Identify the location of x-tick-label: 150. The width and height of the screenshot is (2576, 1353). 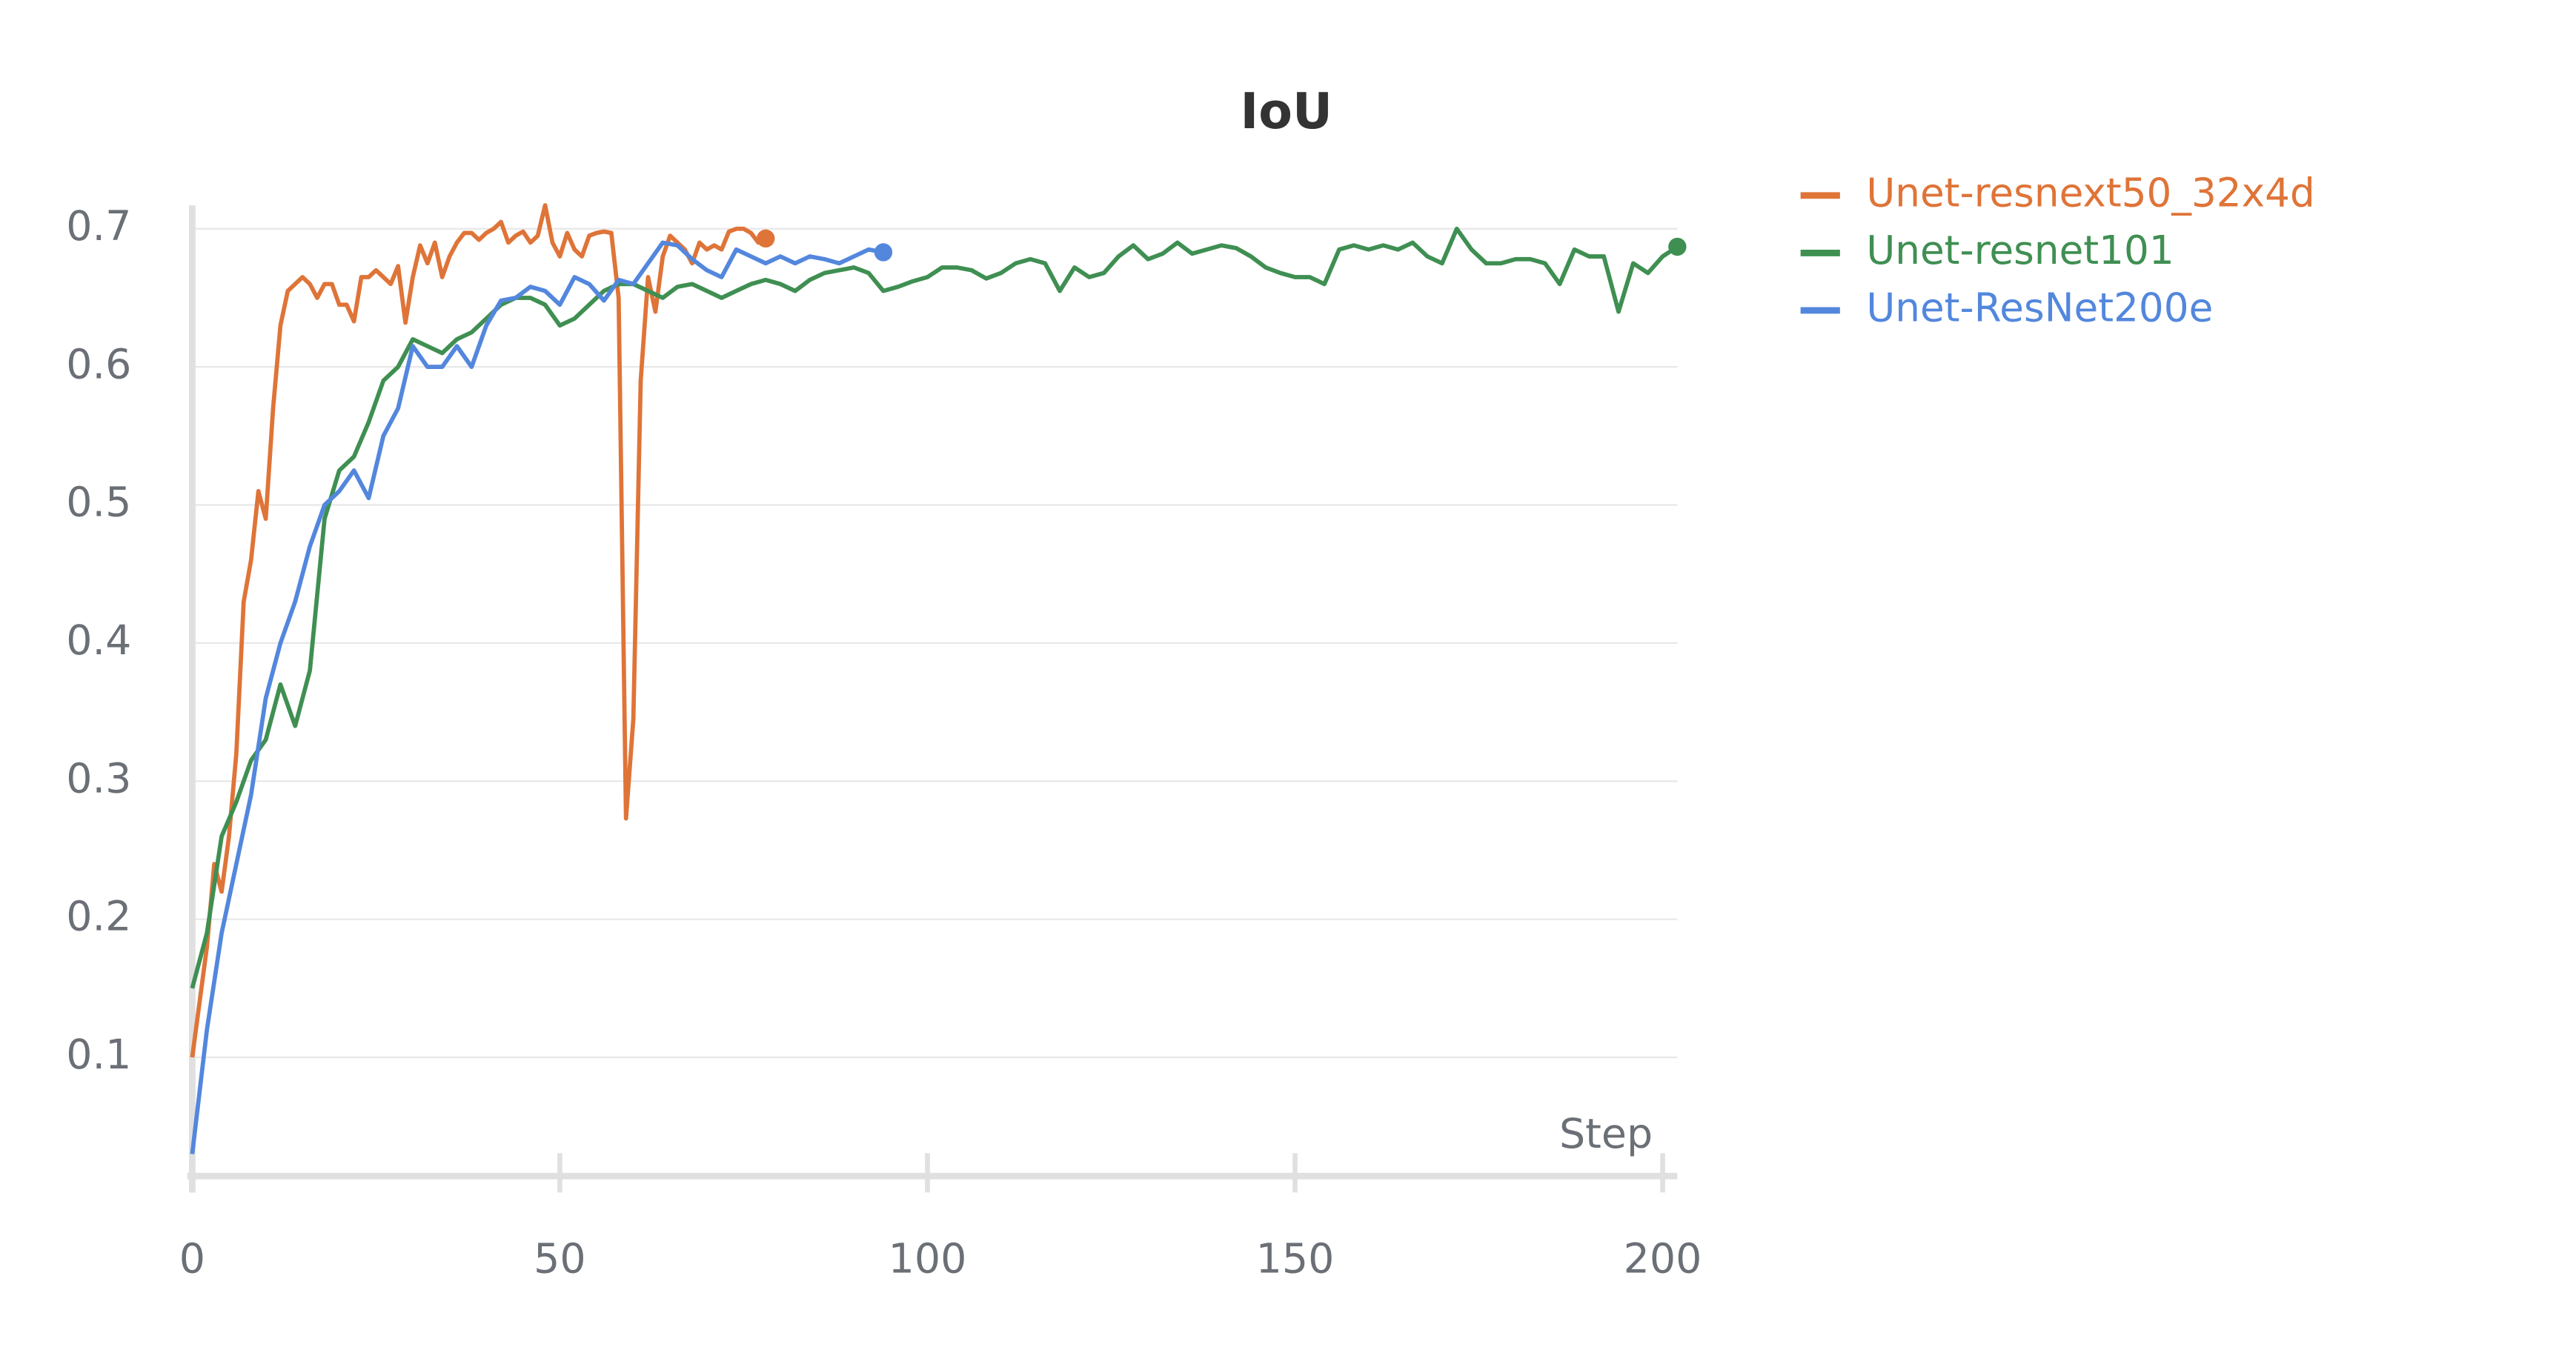
(1295, 1259).